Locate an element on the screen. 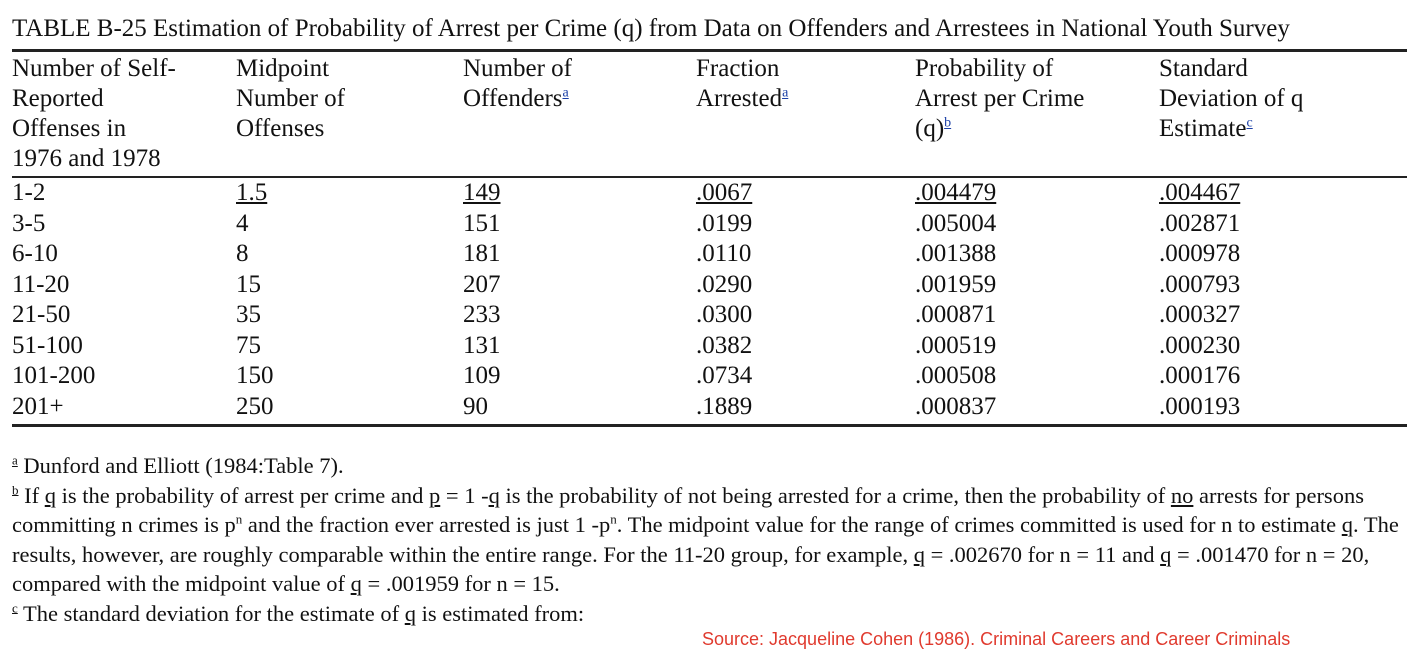 The width and height of the screenshot is (1424, 670). cell-offense-range: 11-20 is located at coordinates (41, 284).